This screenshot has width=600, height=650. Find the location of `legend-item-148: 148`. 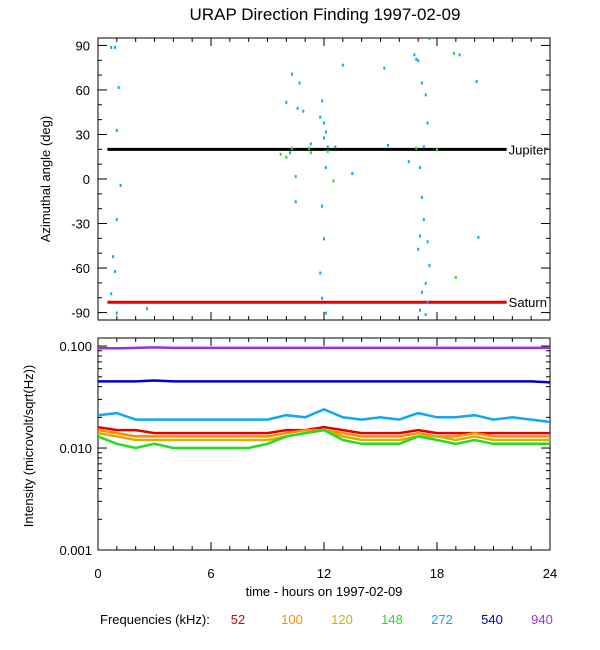

legend-item-148: 148 is located at coordinates (392, 619).